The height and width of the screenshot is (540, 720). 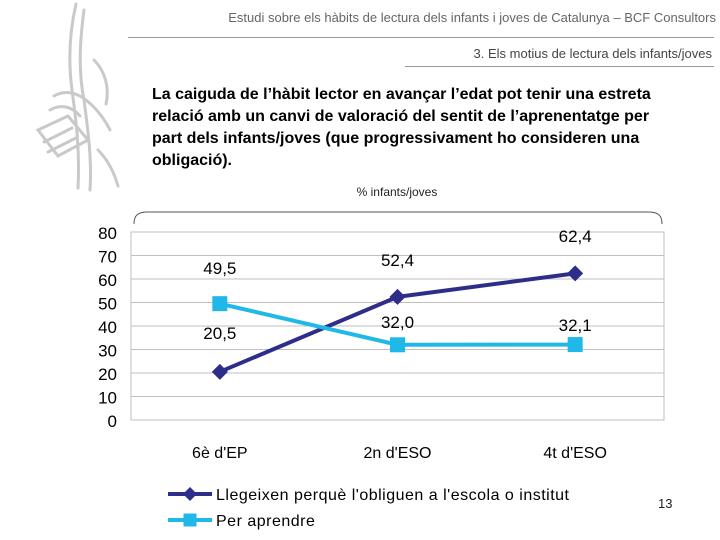 What do you see at coordinates (107, 327) in the screenshot?
I see `y-tick-label: 40` at bounding box center [107, 327].